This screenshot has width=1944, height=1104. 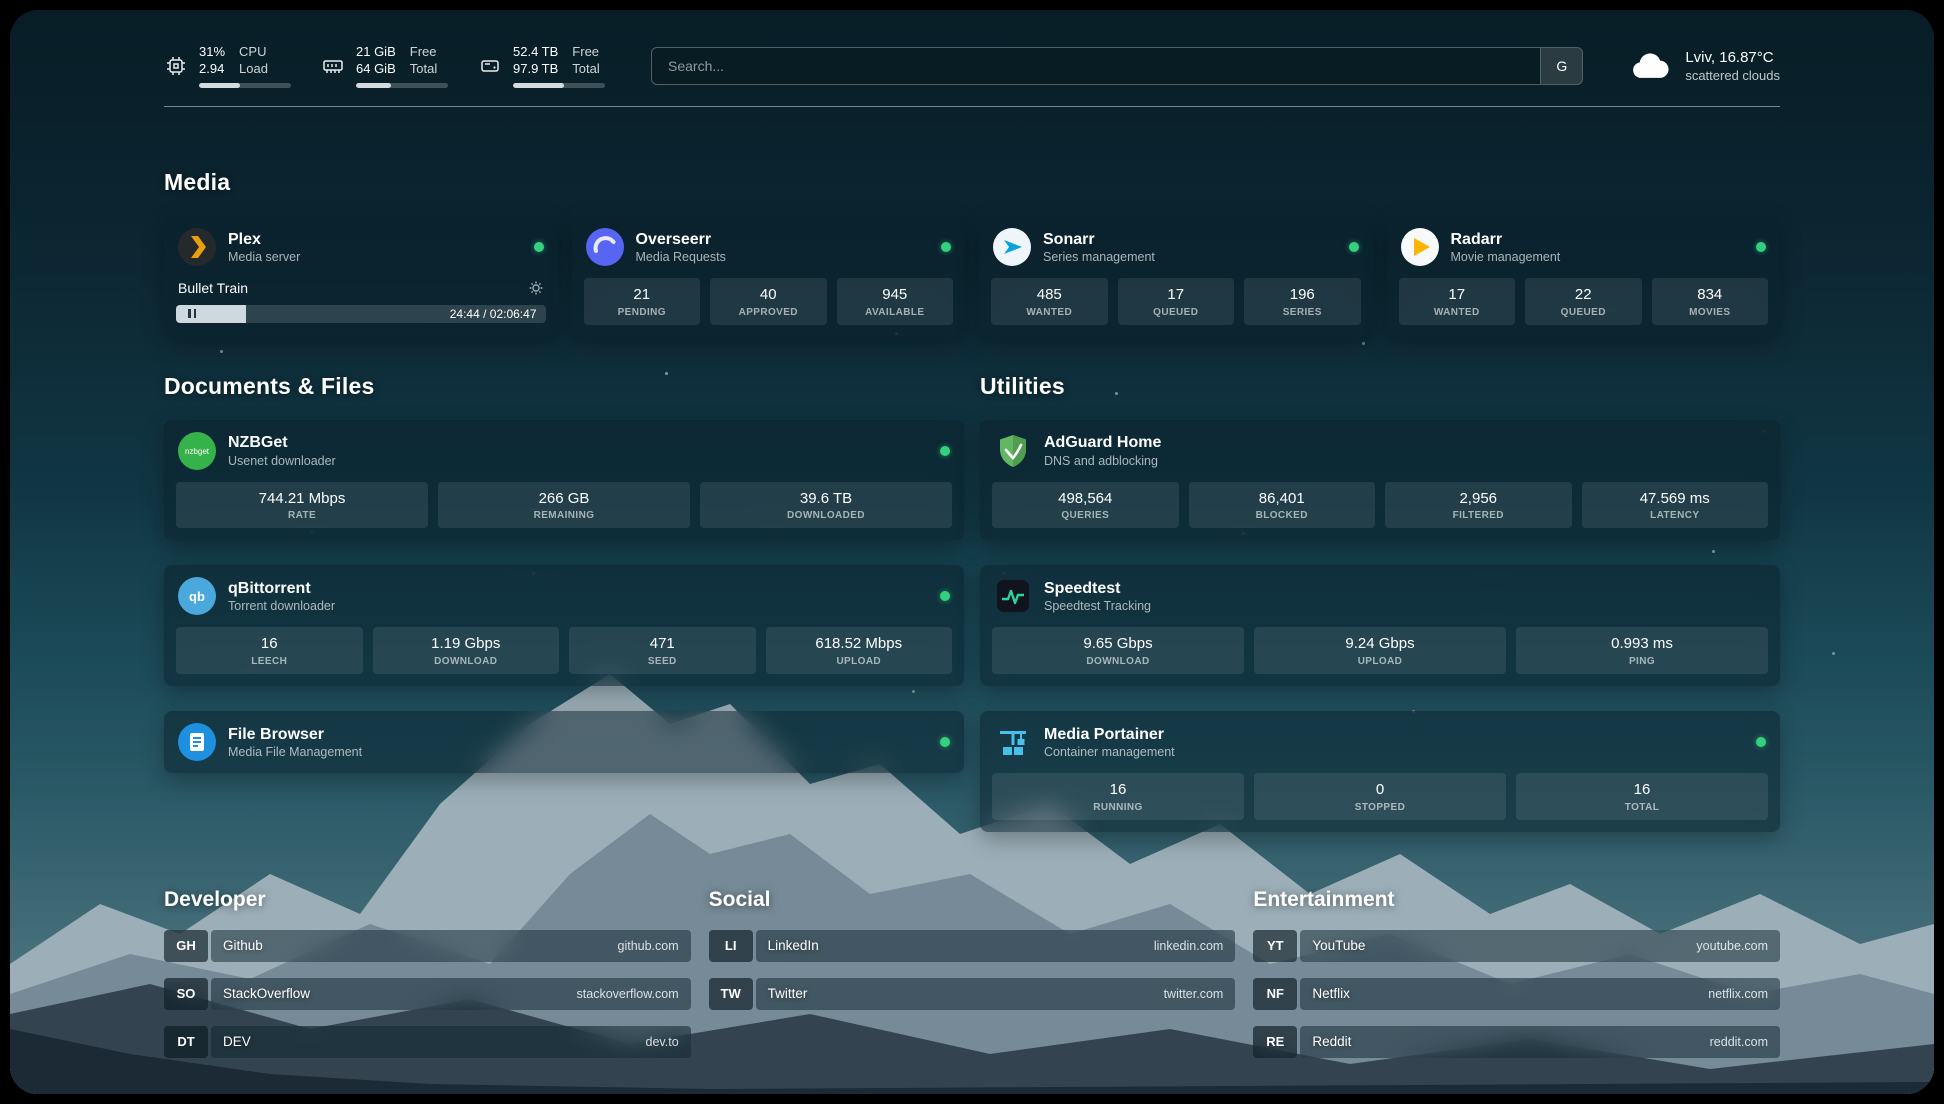 I want to click on bookmark-dev: DT DEV dev.to, so click(x=427, y=1041).